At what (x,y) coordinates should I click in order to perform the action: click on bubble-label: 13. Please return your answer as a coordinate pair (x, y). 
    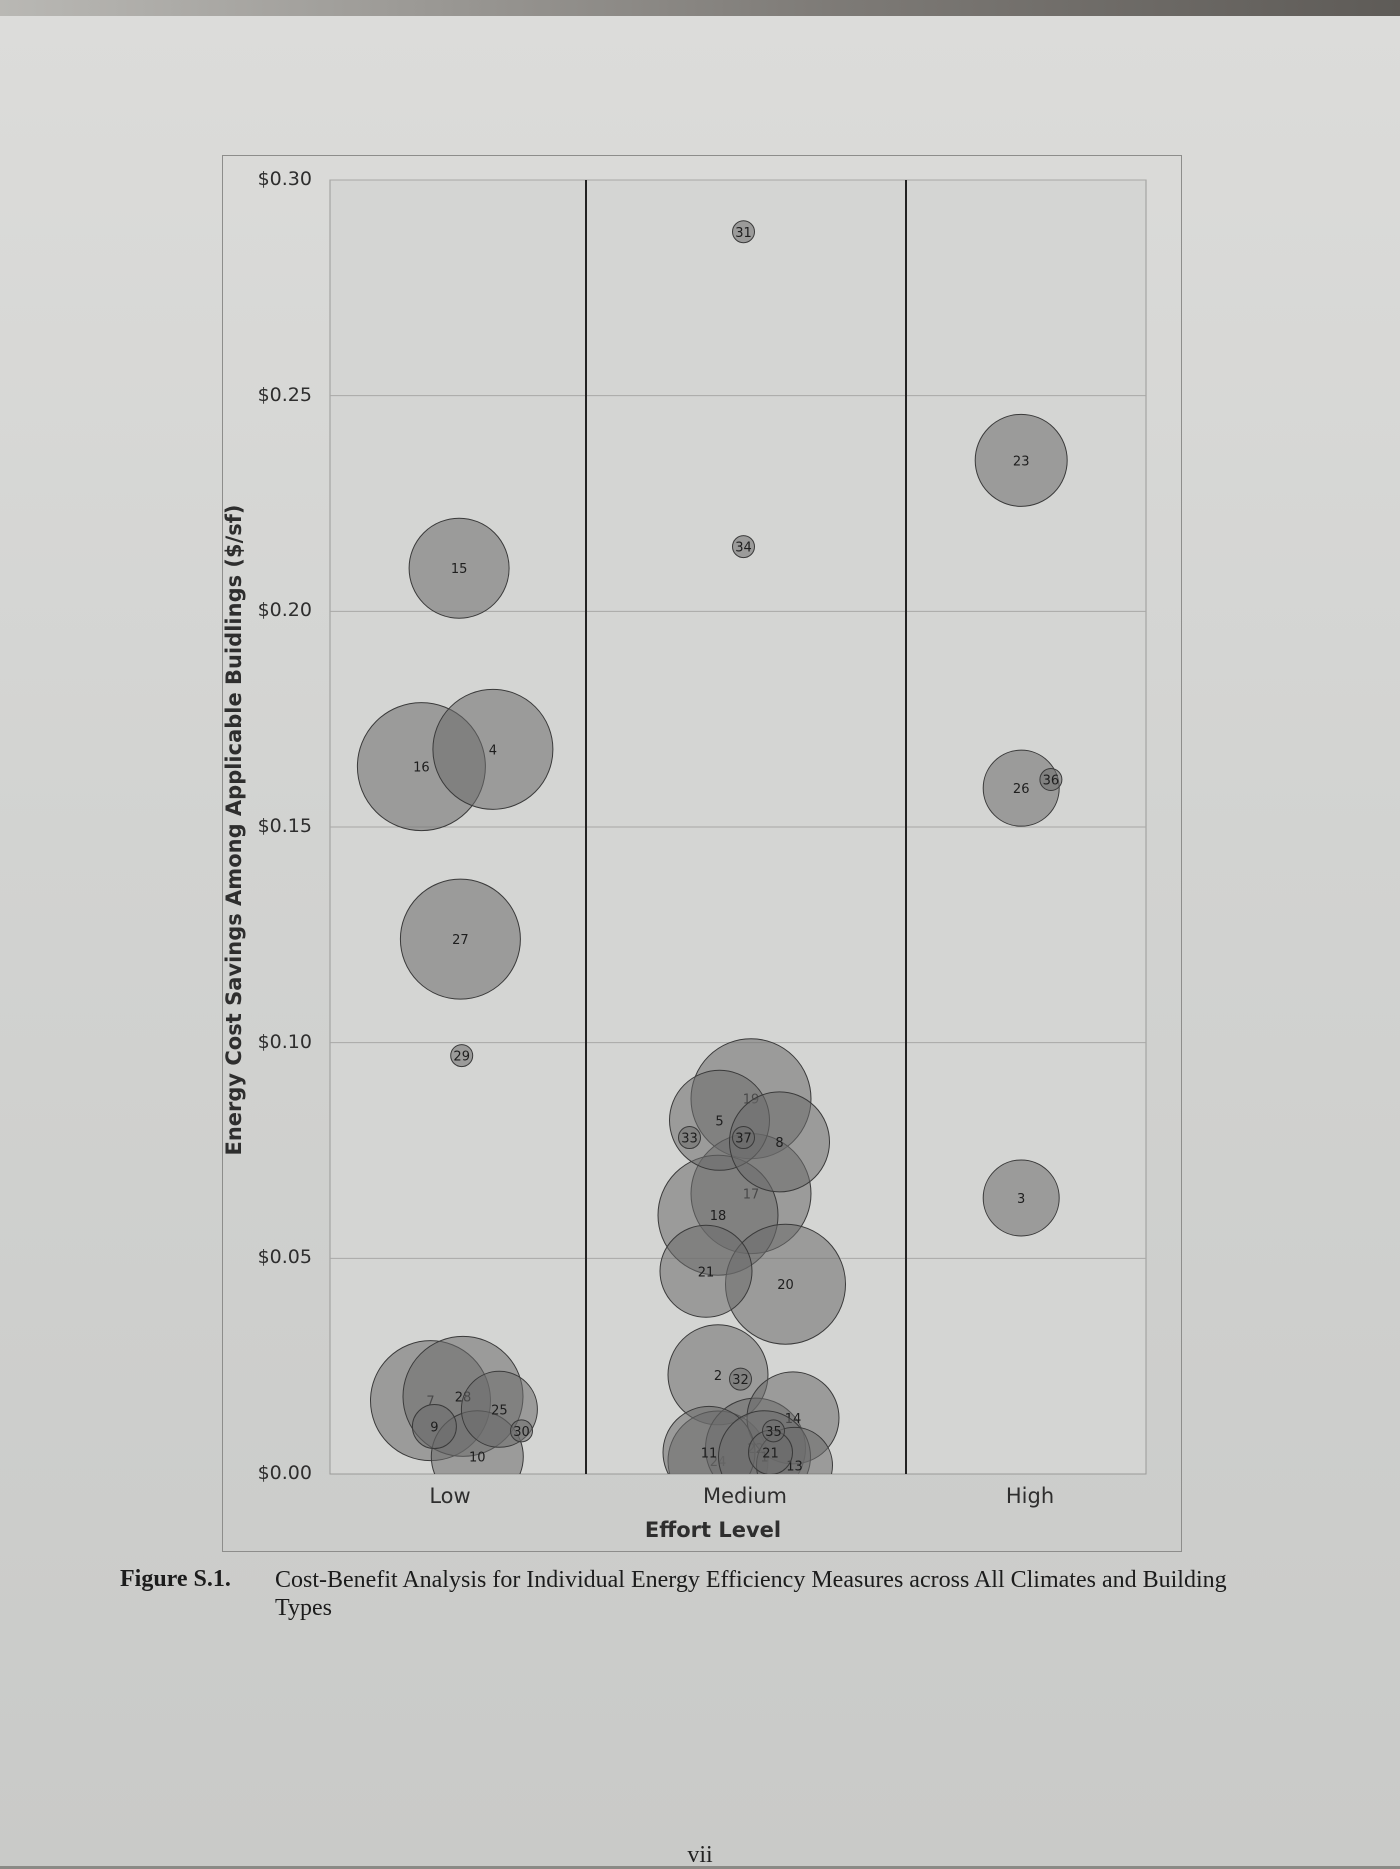
    Looking at the image, I should click on (794, 1466).